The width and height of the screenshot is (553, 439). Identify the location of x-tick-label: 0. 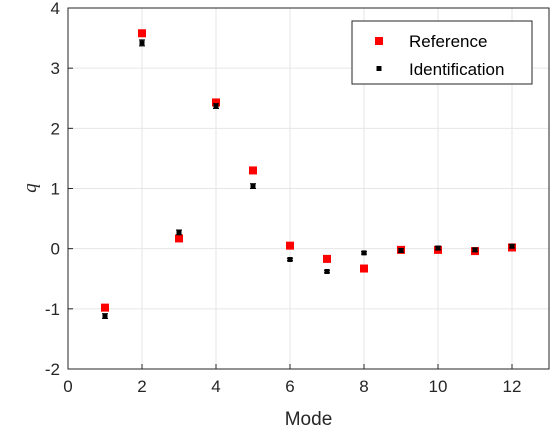
(67, 386).